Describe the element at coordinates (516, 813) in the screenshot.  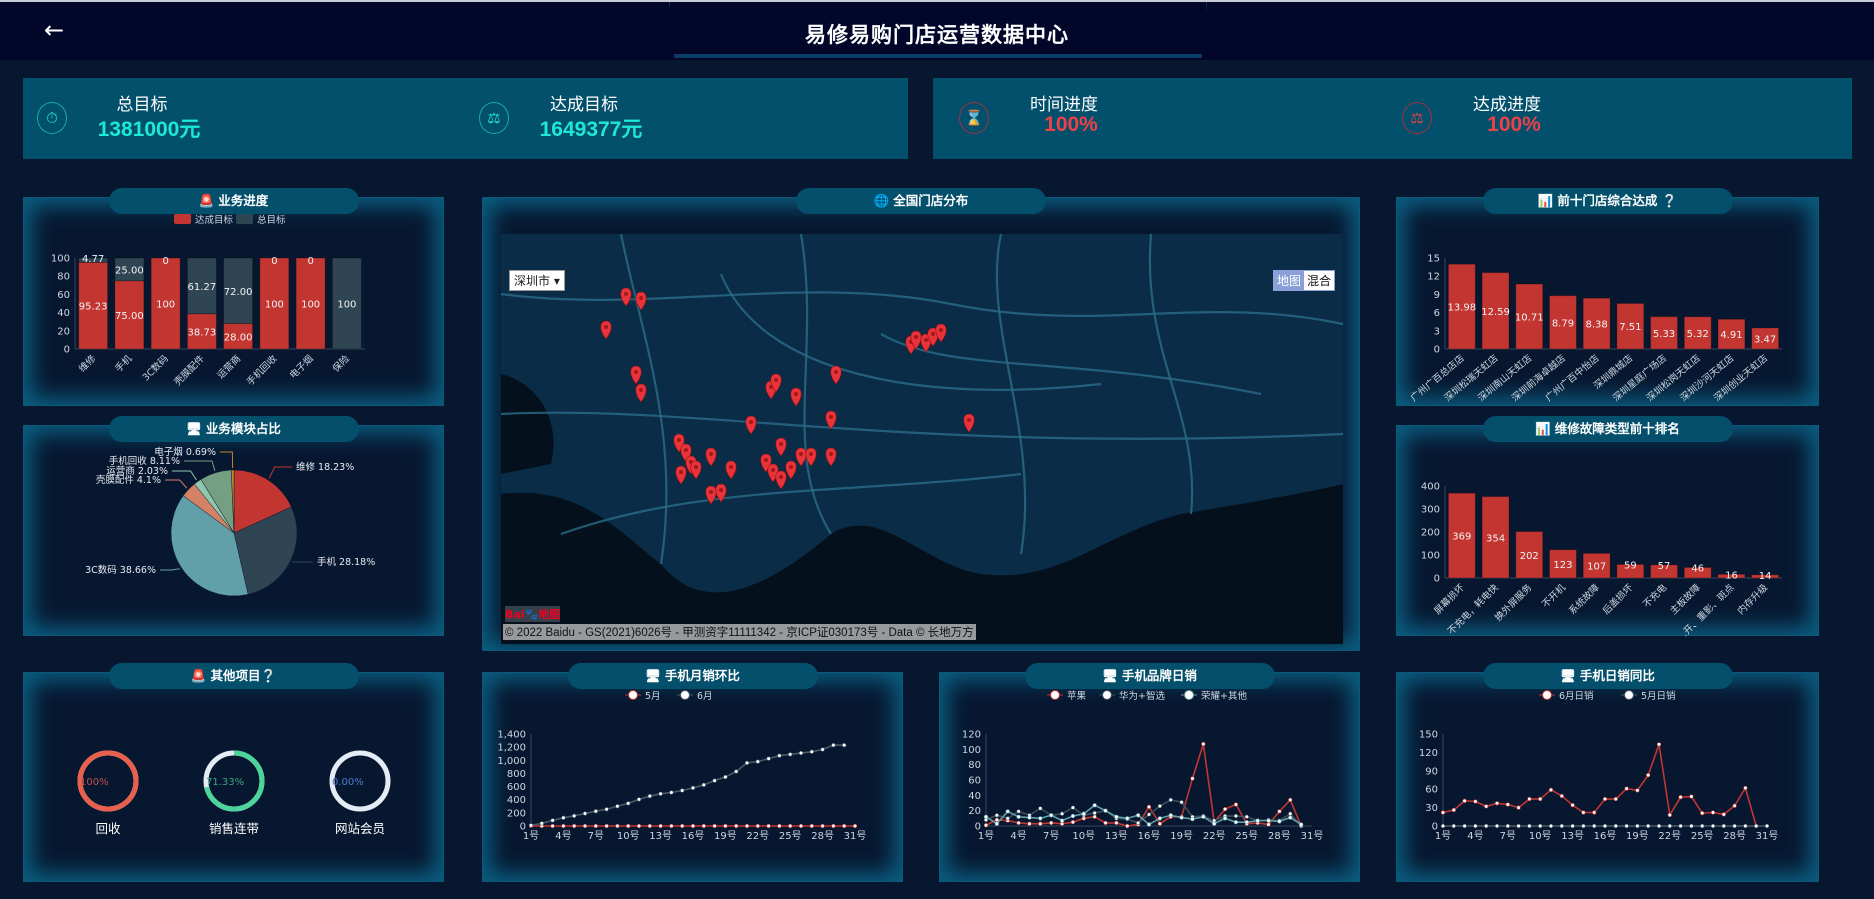
I see `y-tick-label: 200` at that location.